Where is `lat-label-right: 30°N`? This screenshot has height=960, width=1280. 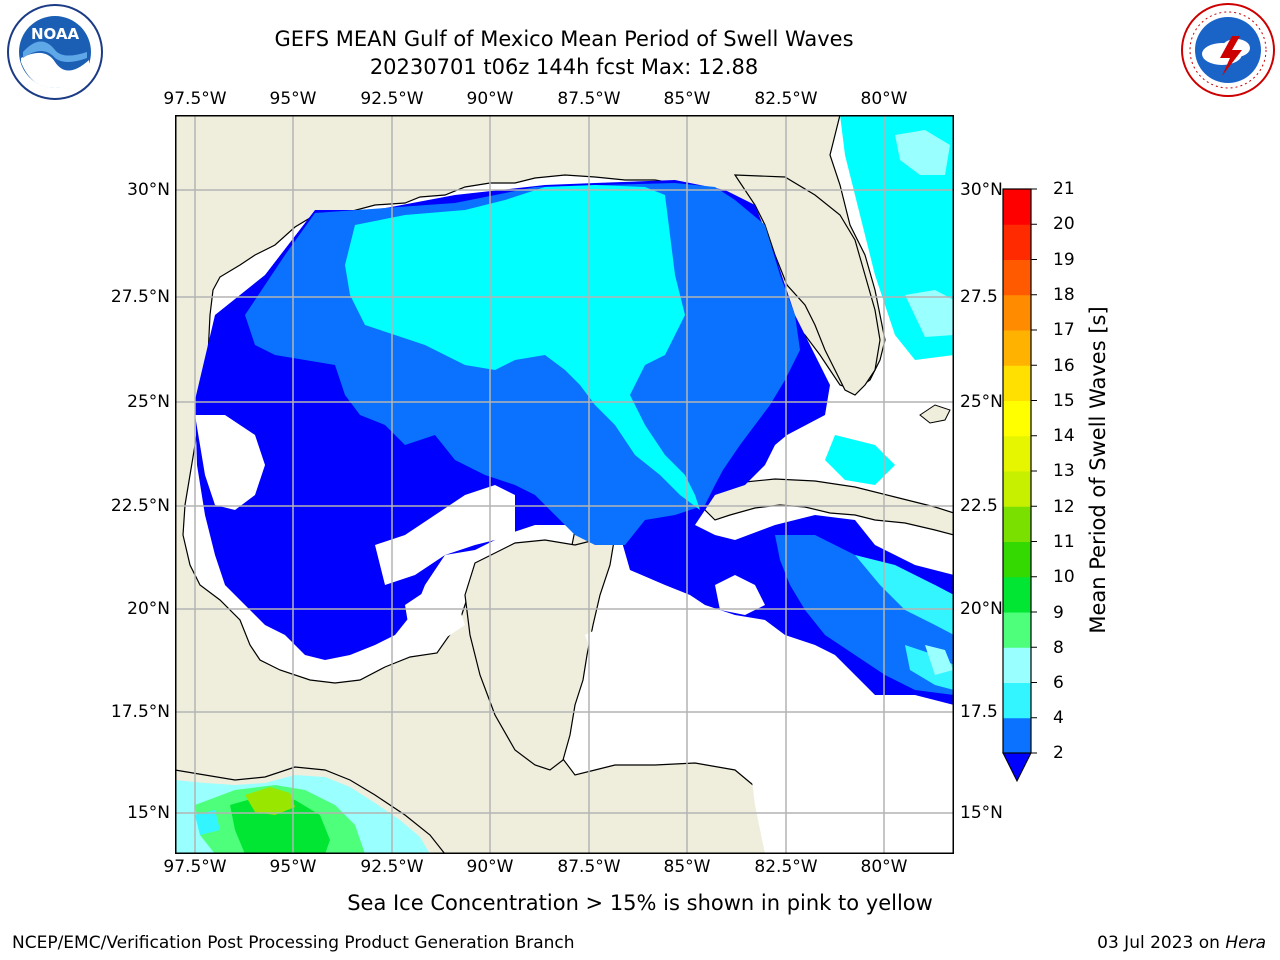
lat-label-right: 30°N is located at coordinates (981, 190).